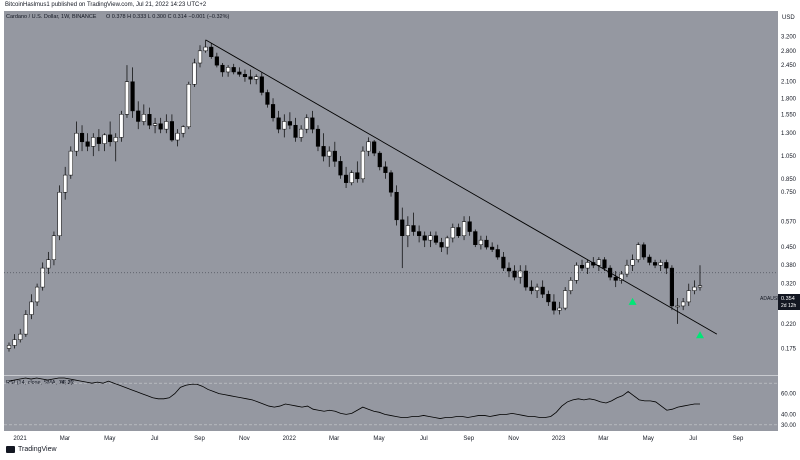  I want to click on tradingview-logo-icon, so click(10, 449).